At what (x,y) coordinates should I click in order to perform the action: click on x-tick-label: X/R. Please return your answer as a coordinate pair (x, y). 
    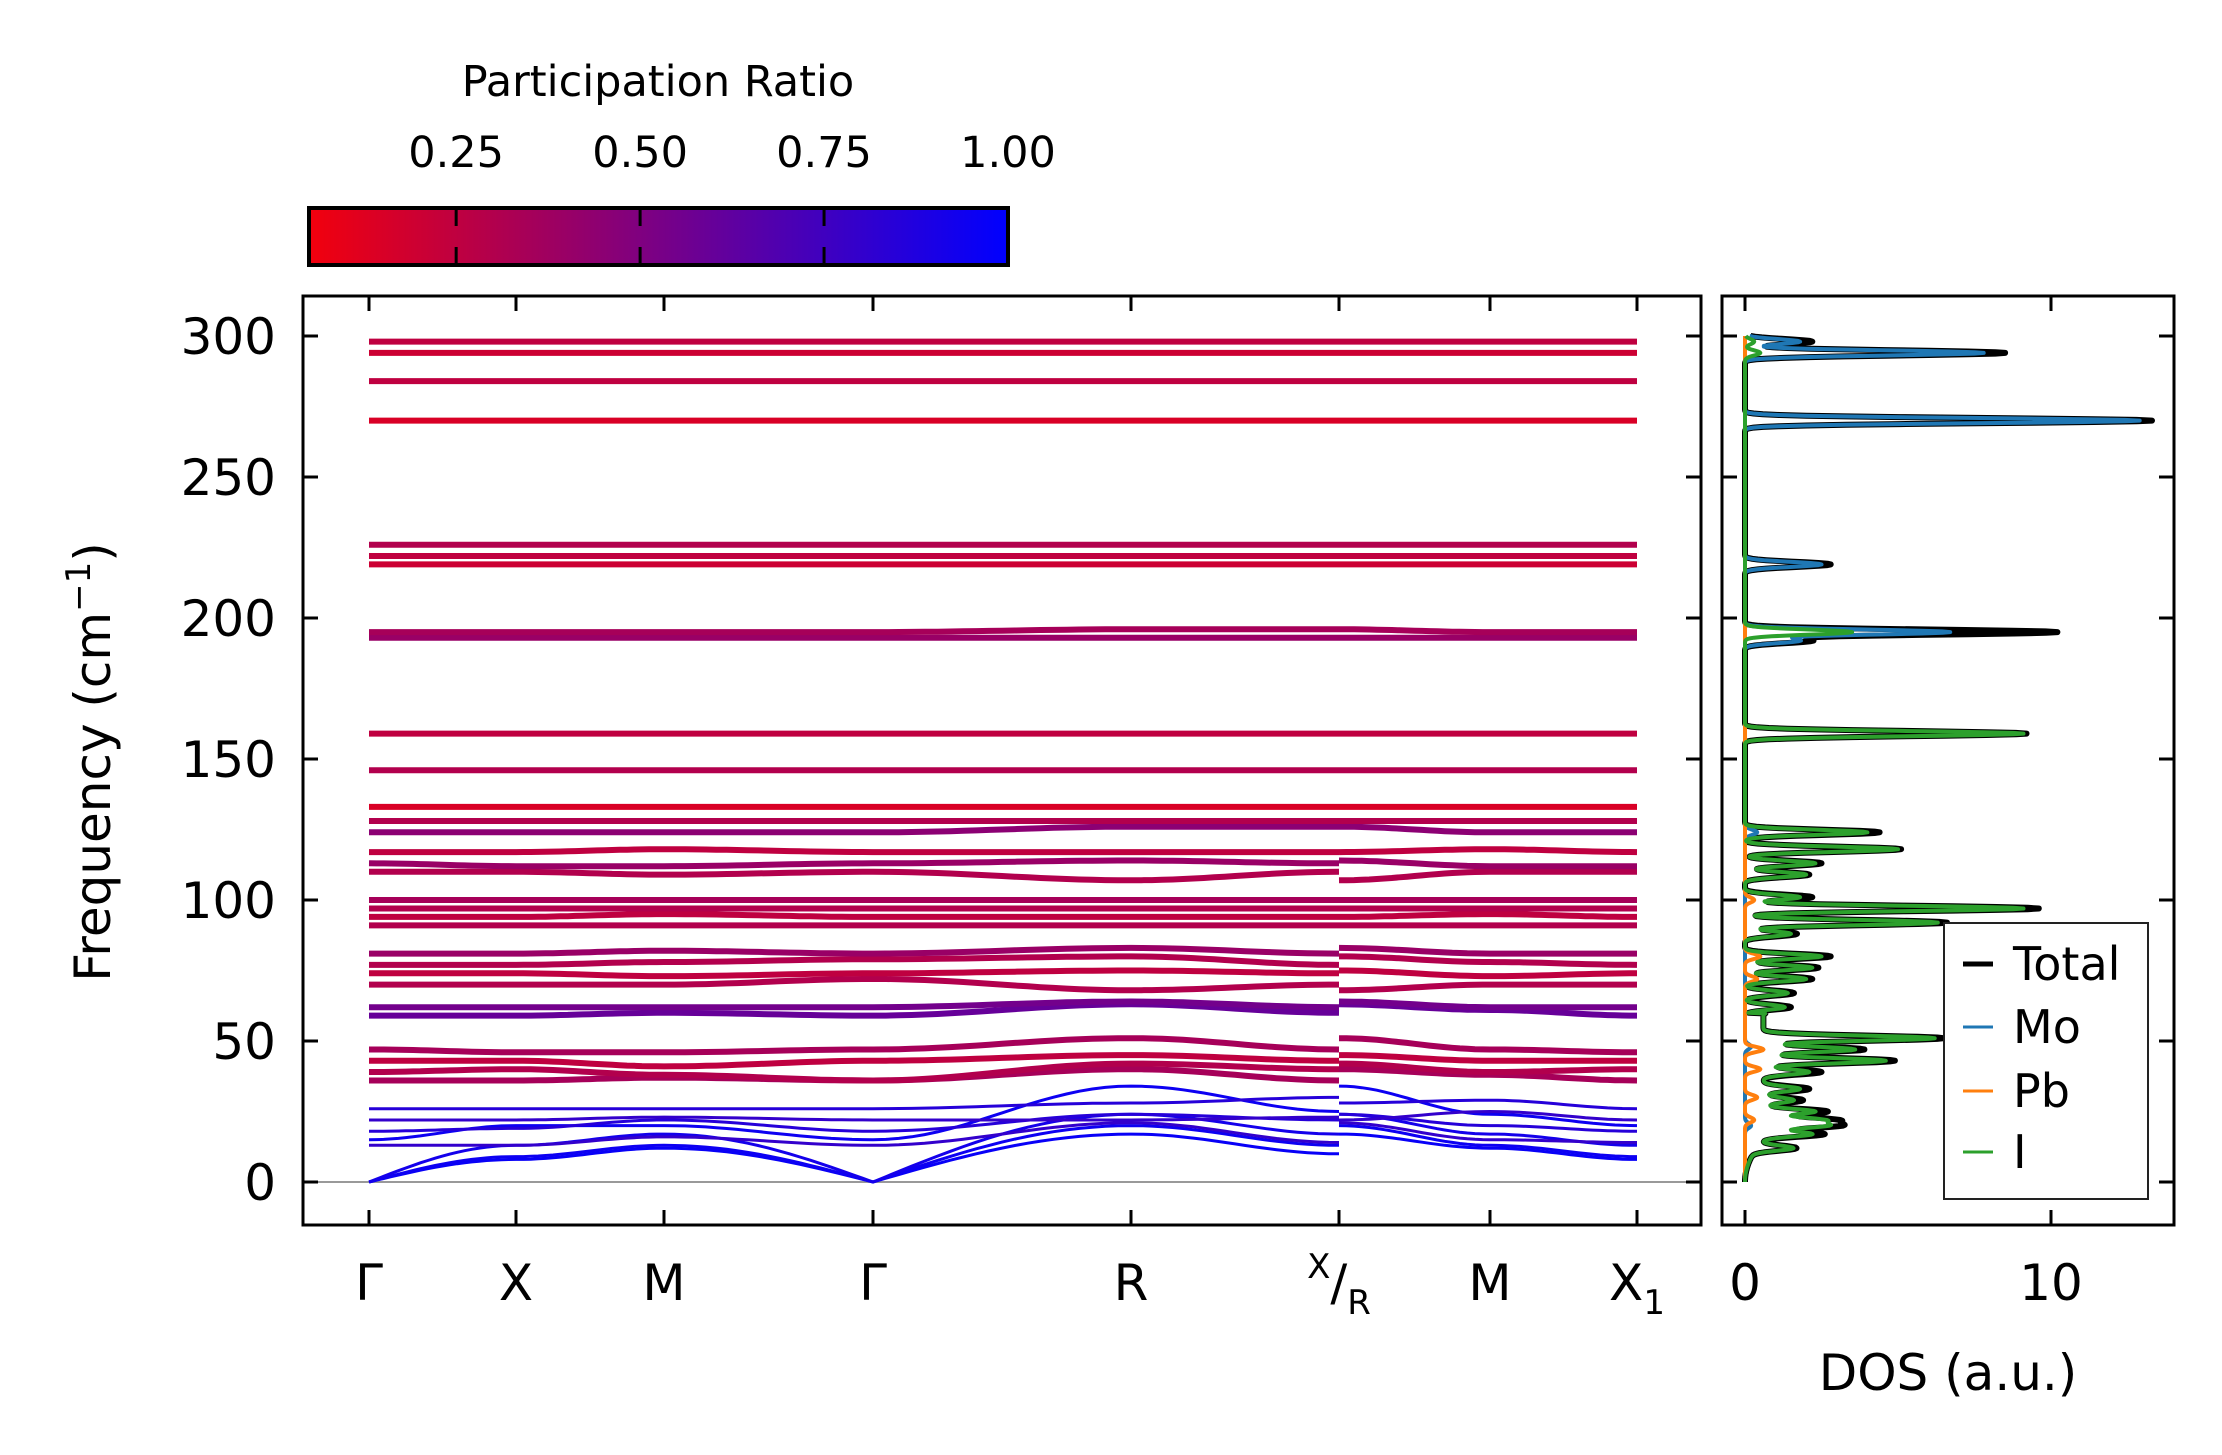
    Looking at the image, I should click on (1339, 1285).